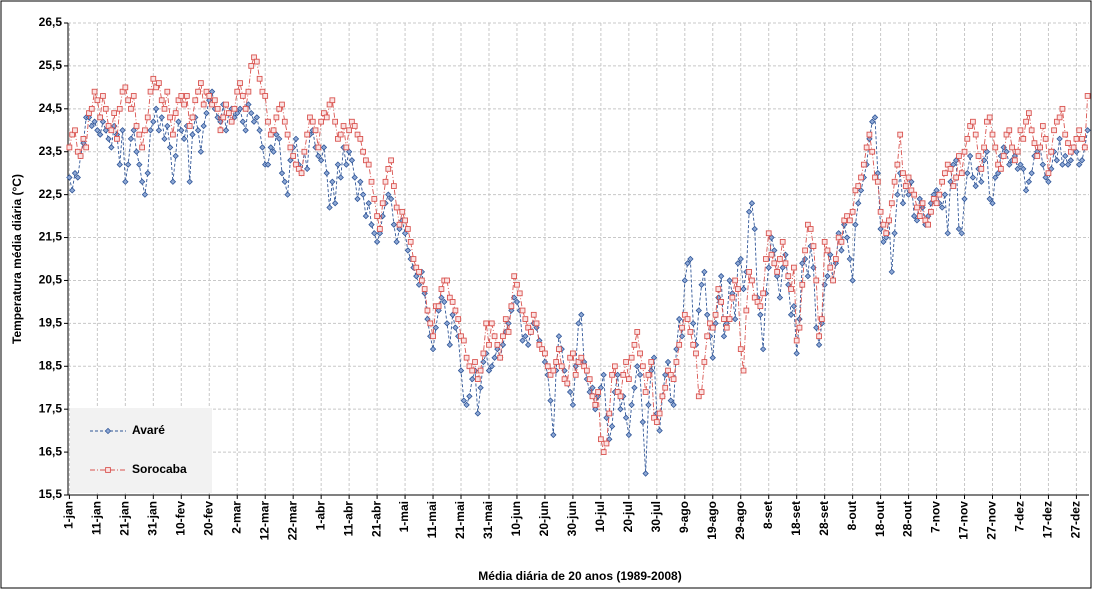 The image size is (1093, 590). Describe the element at coordinates (51, 194) in the screenshot. I see `y-tick-label: 22,5` at that location.